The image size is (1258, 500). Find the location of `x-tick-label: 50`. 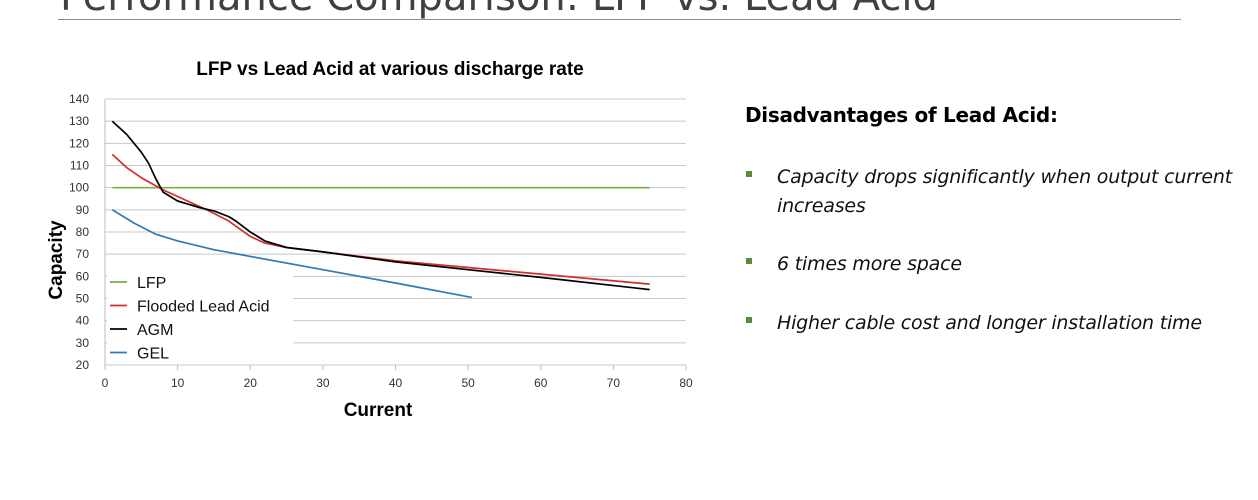

x-tick-label: 50 is located at coordinates (468, 383).